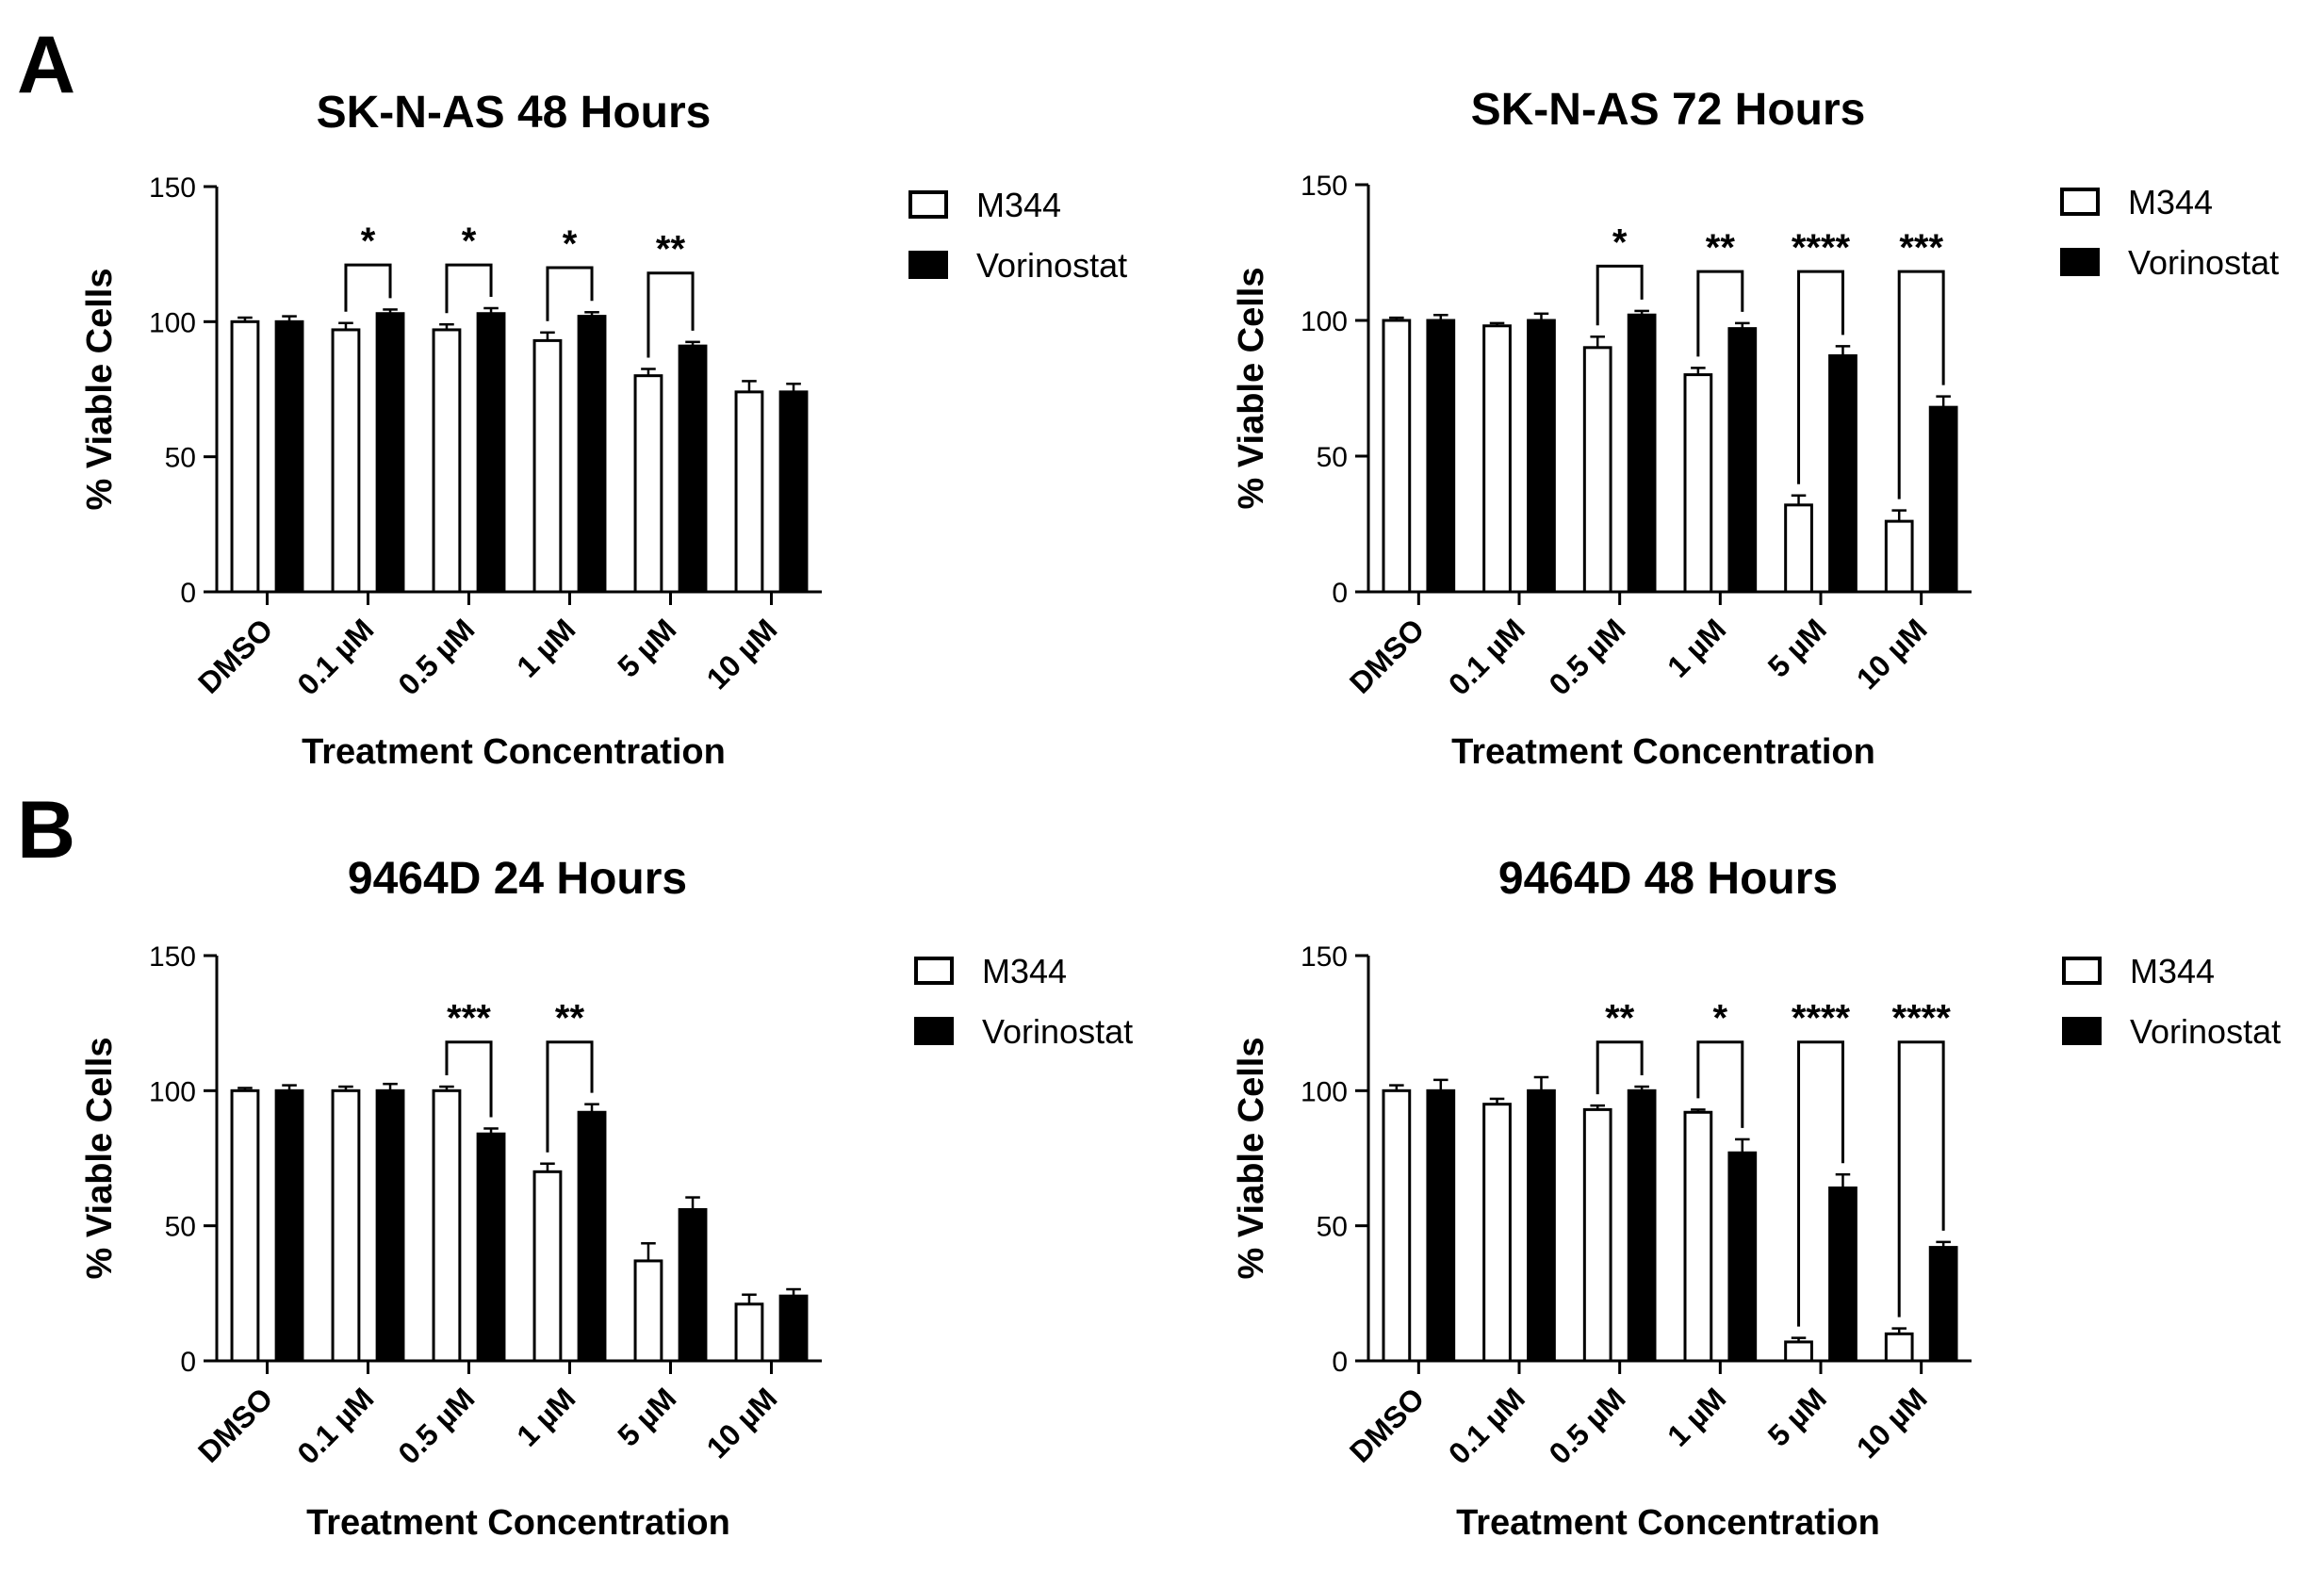  Describe the element at coordinates (1696, 1416) in the screenshot. I see `x-tick-label: 1 µM` at that location.